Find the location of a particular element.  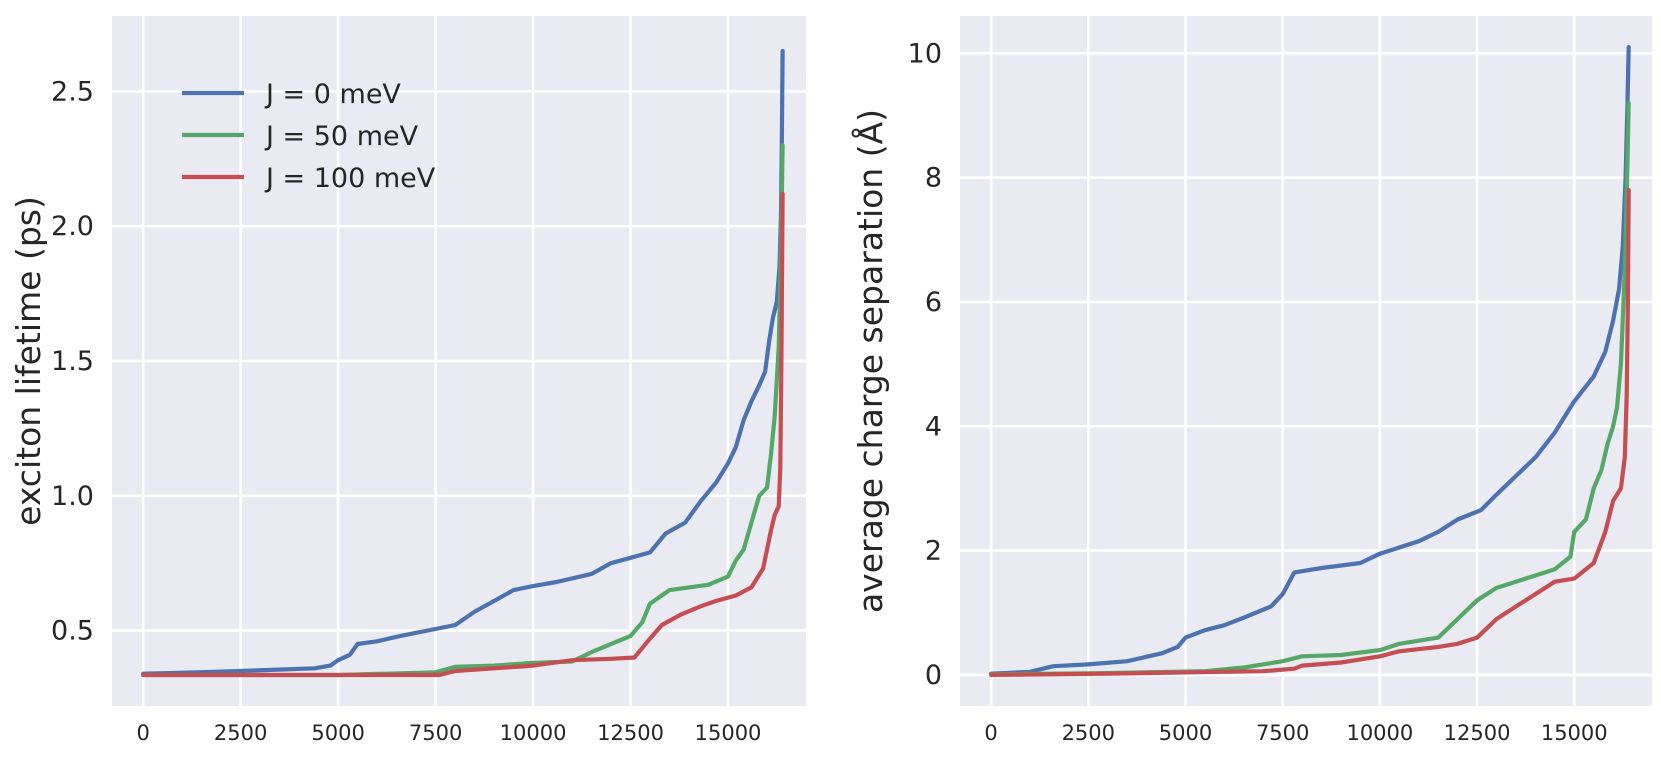

y-tick-label: 10 is located at coordinates (925, 53).